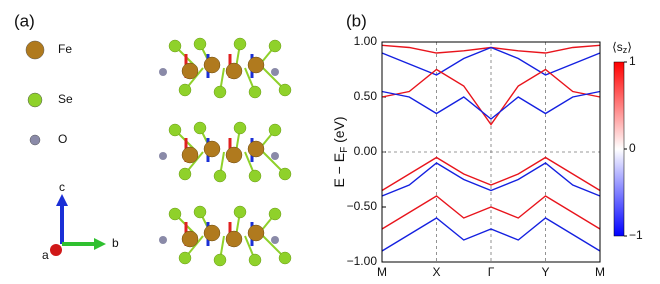  What do you see at coordinates (356, 20) in the screenshot?
I see `panel-label: (b)` at bounding box center [356, 20].